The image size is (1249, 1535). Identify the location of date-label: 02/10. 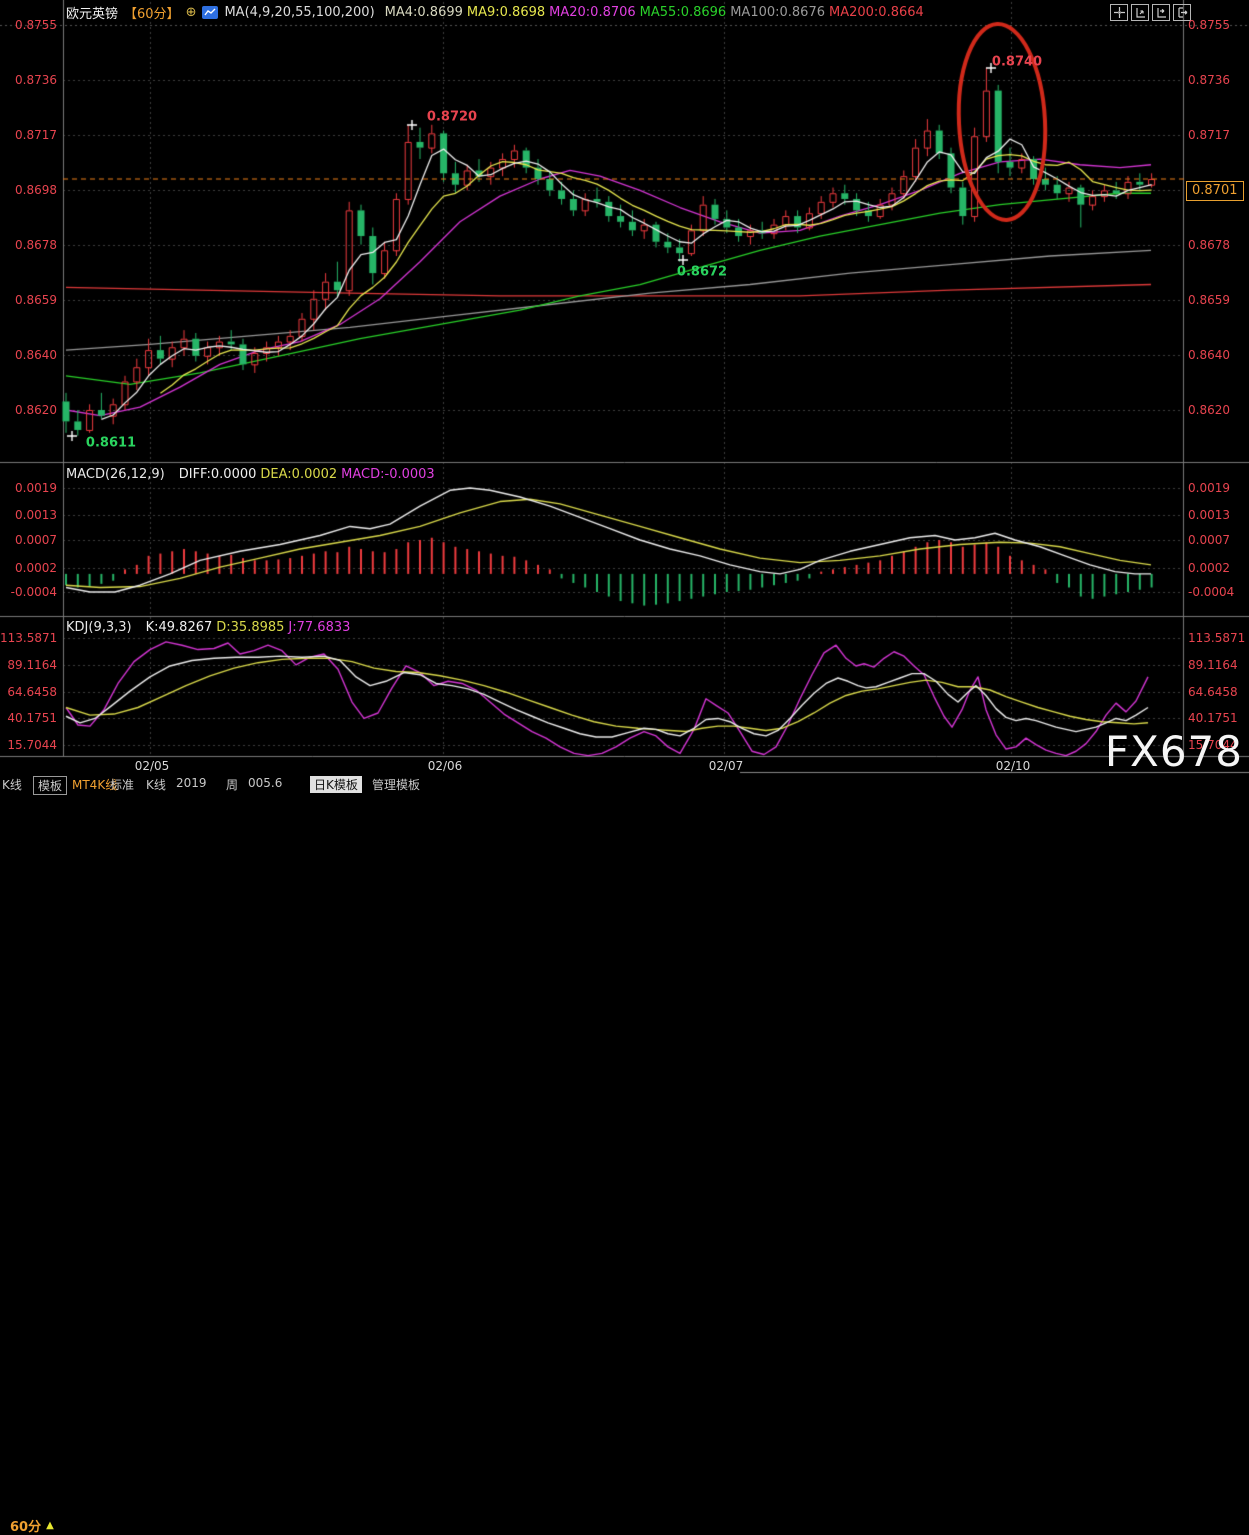
(1013, 766).